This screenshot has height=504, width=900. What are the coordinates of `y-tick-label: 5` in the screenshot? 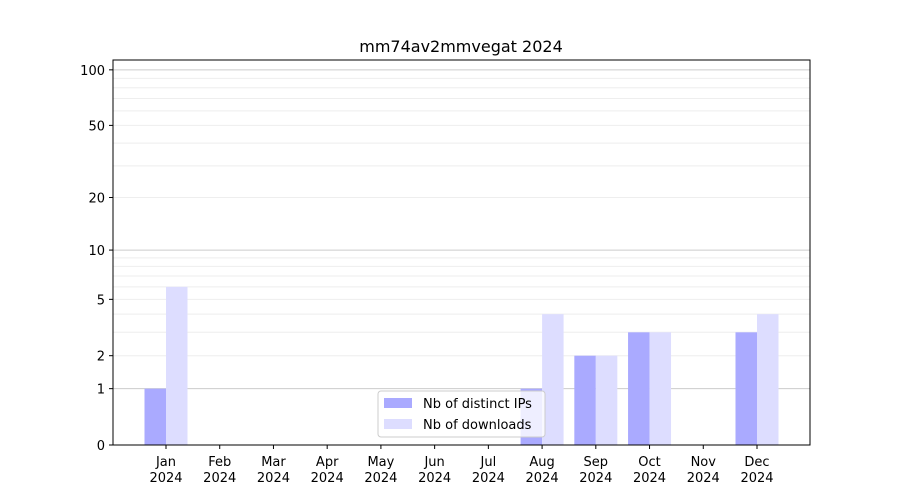 It's located at (101, 300).